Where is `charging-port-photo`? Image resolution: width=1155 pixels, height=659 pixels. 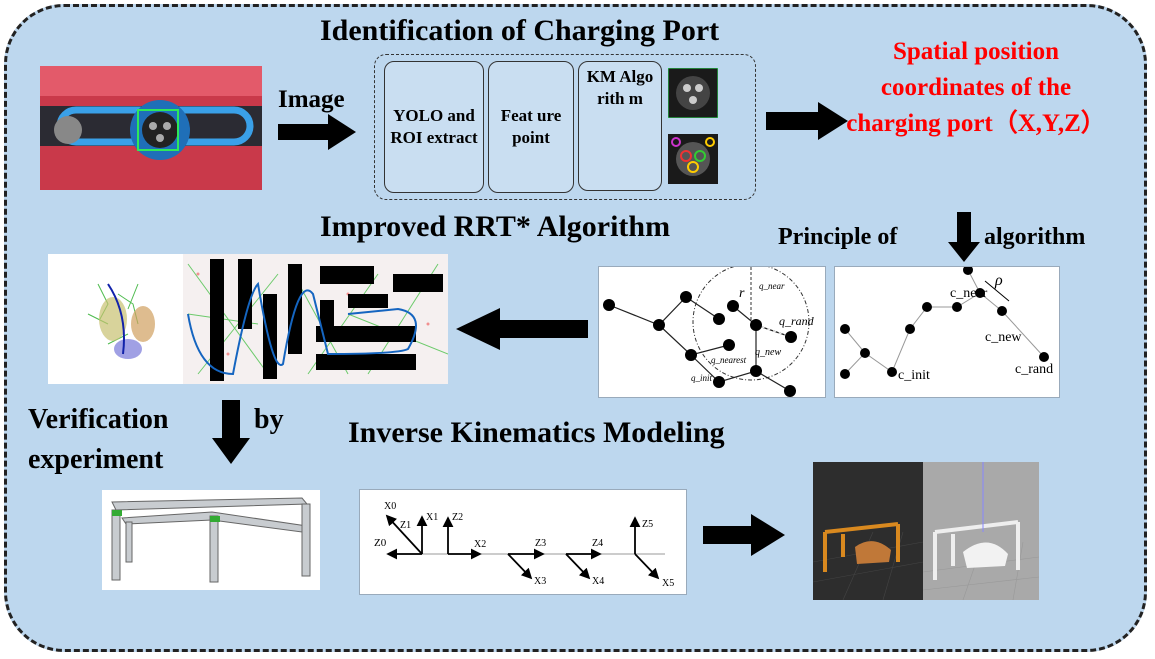 charging-port-photo is located at coordinates (151, 128).